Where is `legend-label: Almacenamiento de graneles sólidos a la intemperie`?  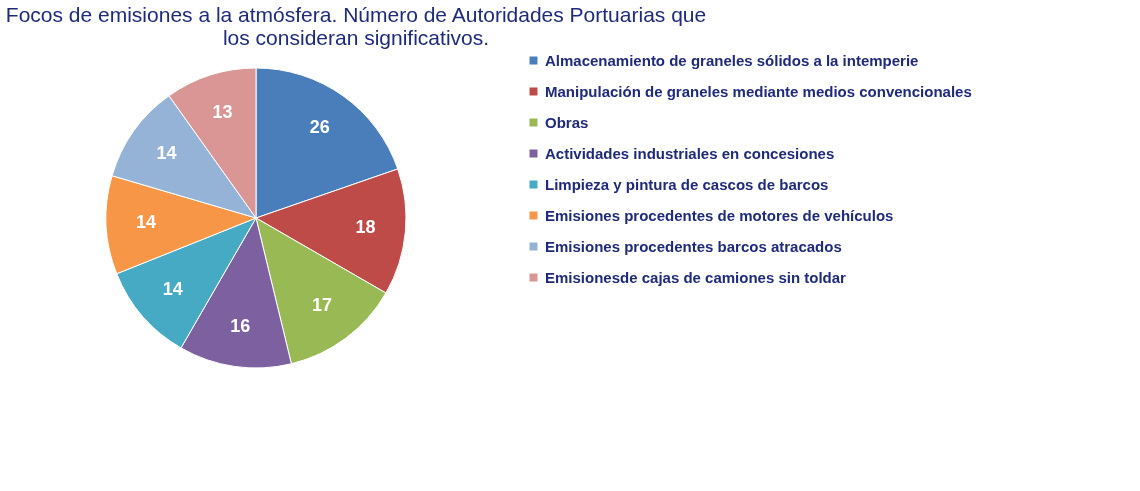 legend-label: Almacenamiento de graneles sólidos a la intemperie is located at coordinates (732, 60).